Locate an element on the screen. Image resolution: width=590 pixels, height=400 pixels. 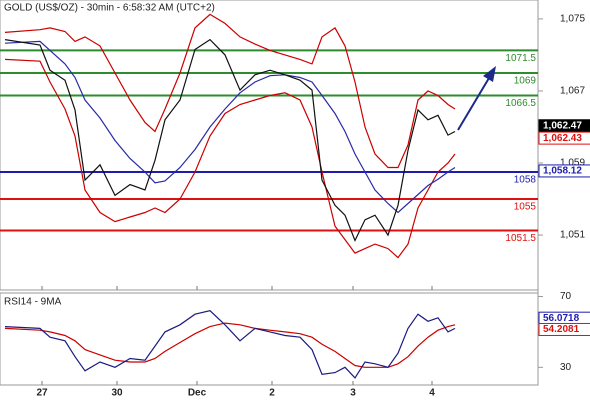
level-label: 1066.5 is located at coordinates (520, 103).